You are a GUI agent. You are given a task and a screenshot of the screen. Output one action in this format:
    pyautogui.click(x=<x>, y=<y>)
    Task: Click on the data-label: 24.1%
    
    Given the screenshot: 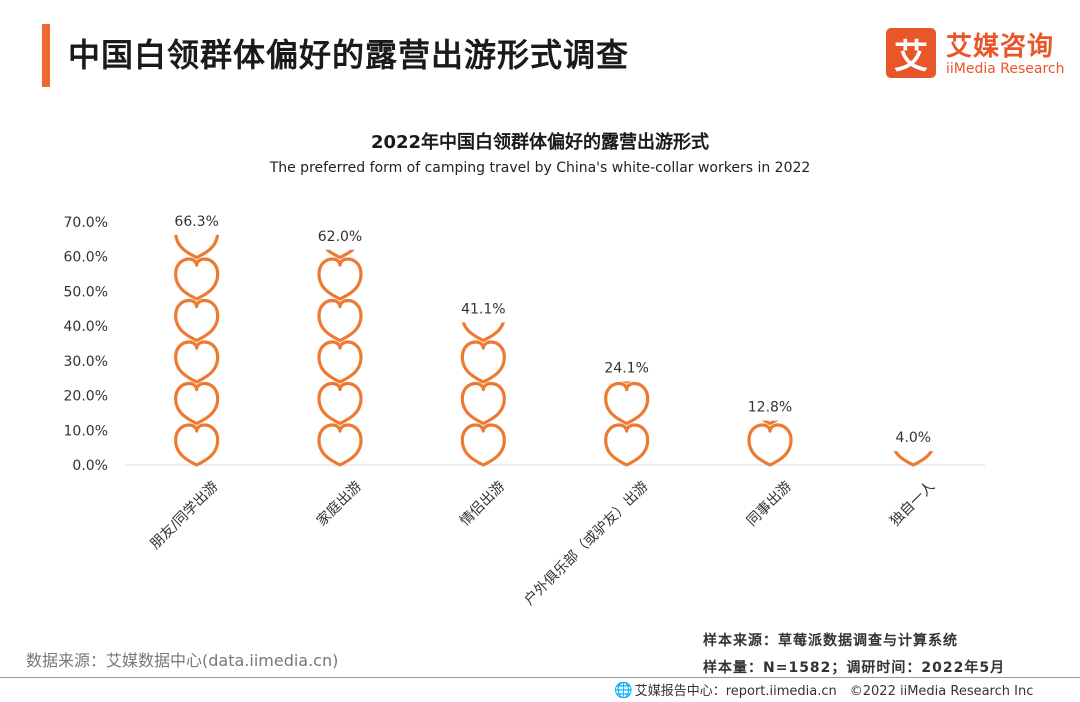 What is the action you would take?
    pyautogui.click(x=626, y=368)
    